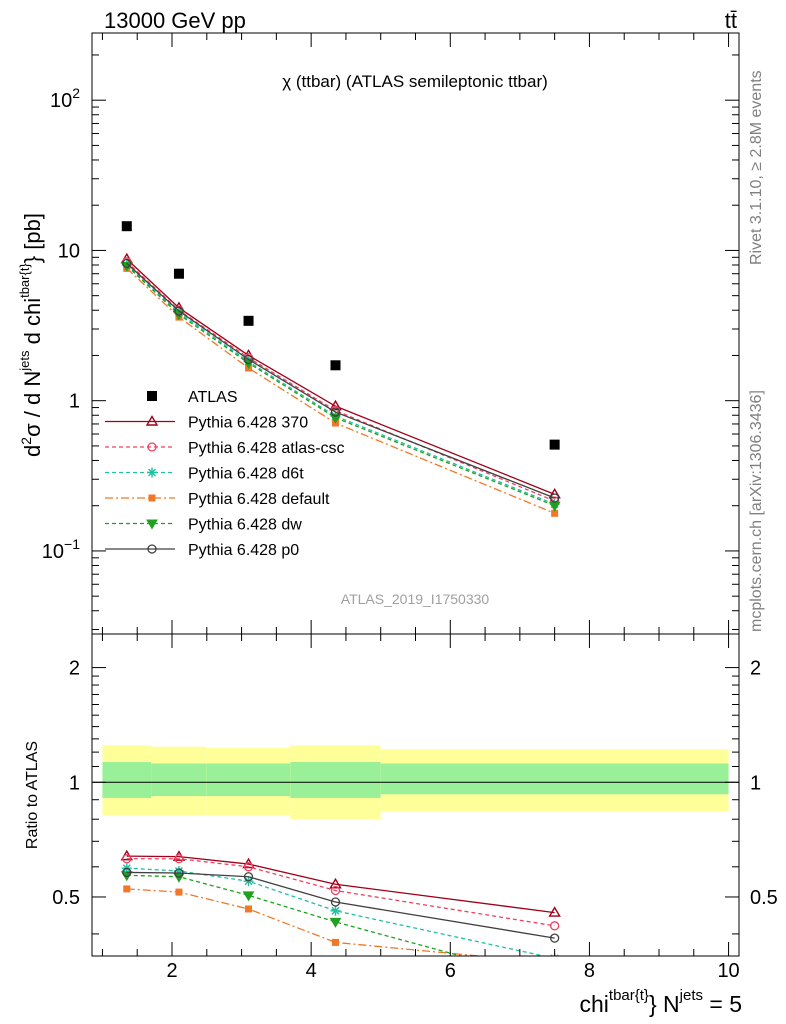  I want to click on legend-entry-label: Pythia 6.428 default, so click(259, 499).